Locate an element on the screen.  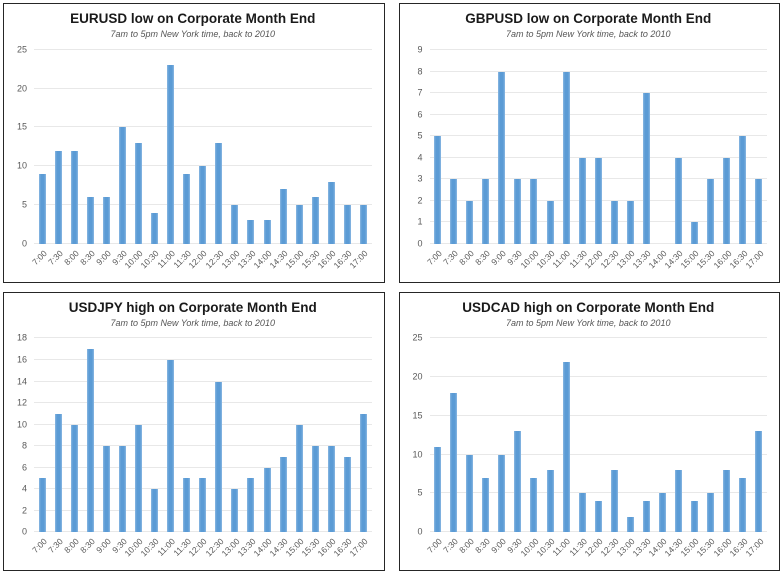
chart-subtitle: 7am to 5pm New York time, back to 2010 is located at coordinates (588, 34).